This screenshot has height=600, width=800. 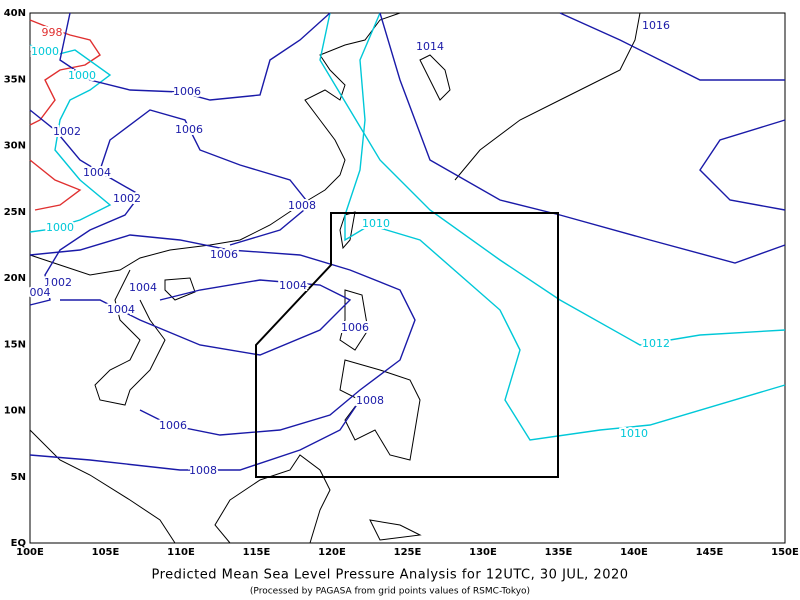 What do you see at coordinates (181, 552) in the screenshot?
I see `x-axis-label: 110E` at bounding box center [181, 552].